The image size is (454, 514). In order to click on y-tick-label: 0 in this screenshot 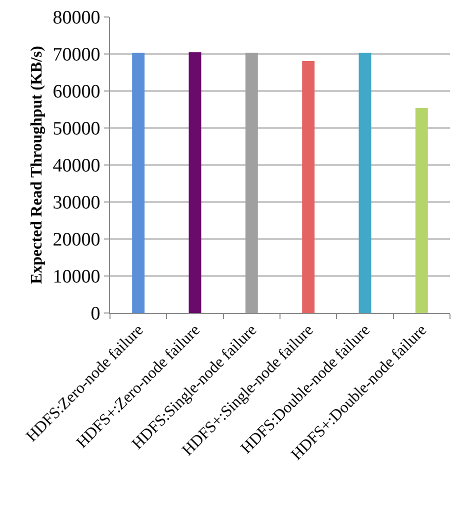, I will do `click(95, 314)`.